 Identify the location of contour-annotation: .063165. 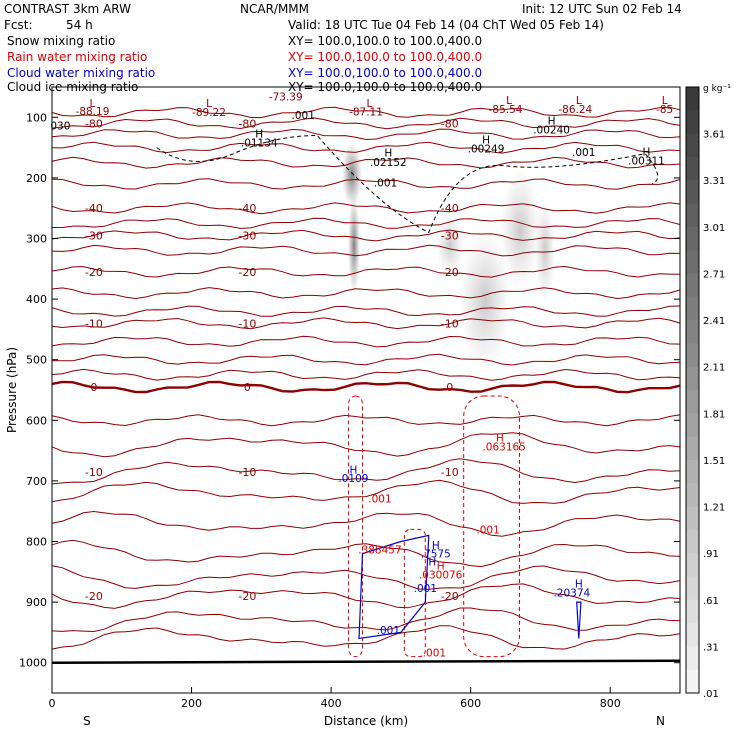
(503, 448).